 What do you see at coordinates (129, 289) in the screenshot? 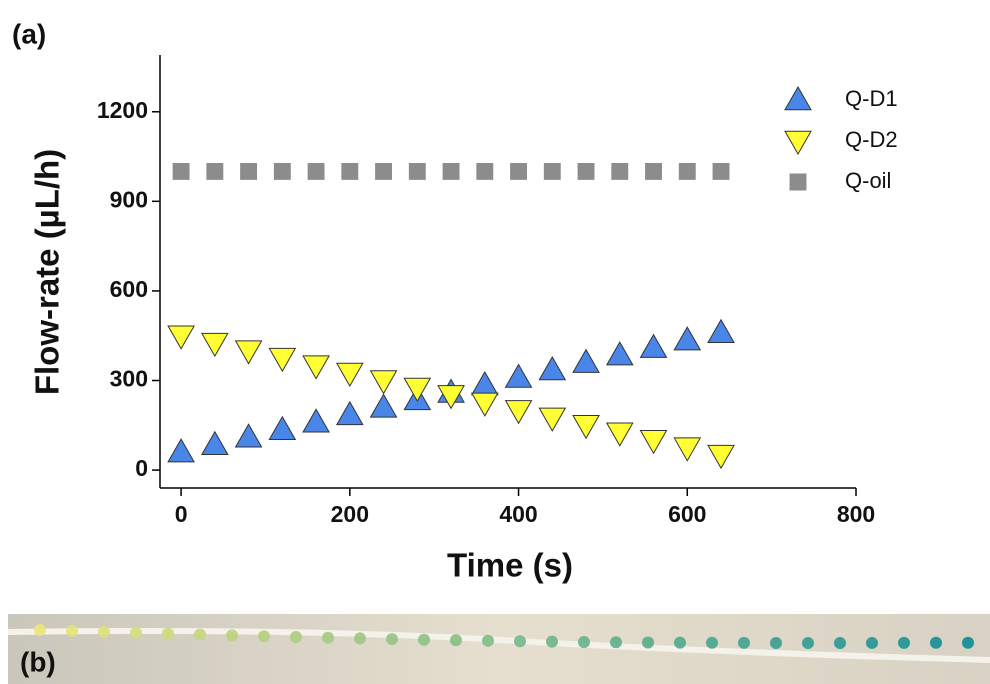
I see `y-tick-label: 600` at bounding box center [129, 289].